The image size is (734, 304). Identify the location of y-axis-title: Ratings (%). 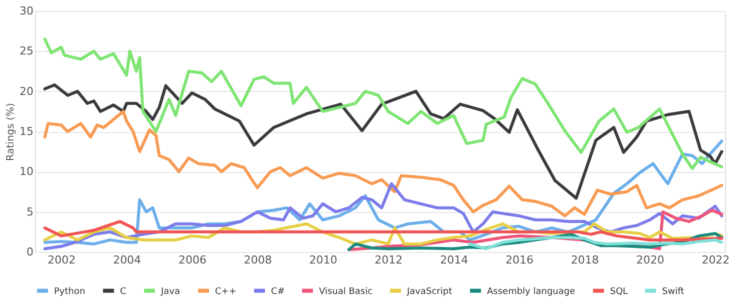
(11, 131).